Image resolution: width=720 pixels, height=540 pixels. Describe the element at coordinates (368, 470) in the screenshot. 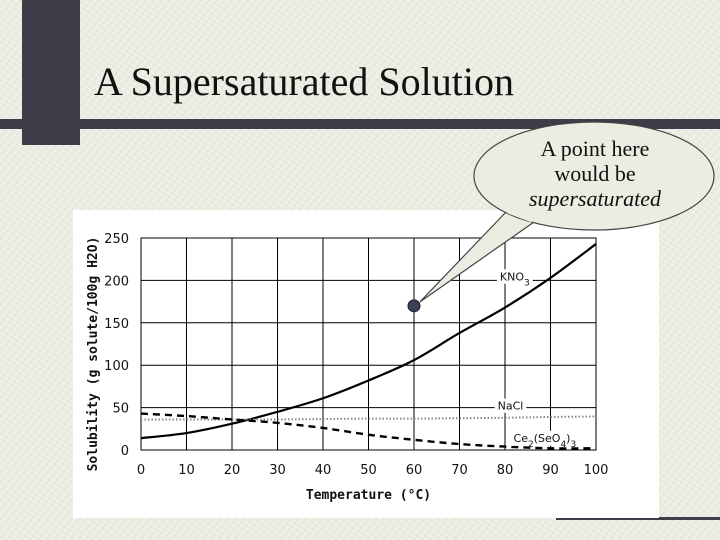

I see `x-tick-label: 50` at that location.